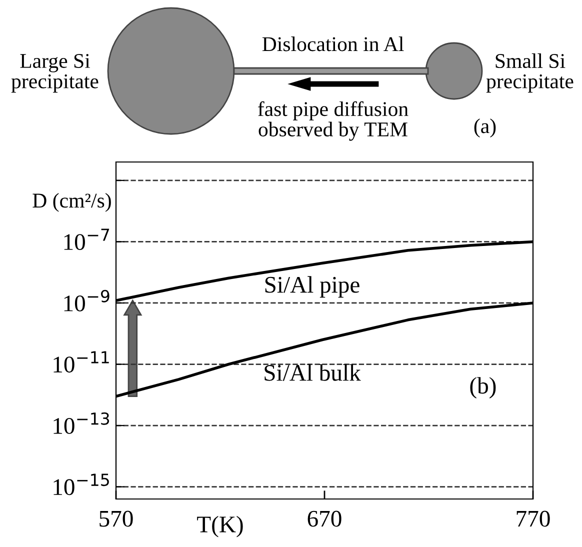  Describe the element at coordinates (333, 121) in the screenshot. I see `text: fast pipe diffusion observed by TEM` at that location.